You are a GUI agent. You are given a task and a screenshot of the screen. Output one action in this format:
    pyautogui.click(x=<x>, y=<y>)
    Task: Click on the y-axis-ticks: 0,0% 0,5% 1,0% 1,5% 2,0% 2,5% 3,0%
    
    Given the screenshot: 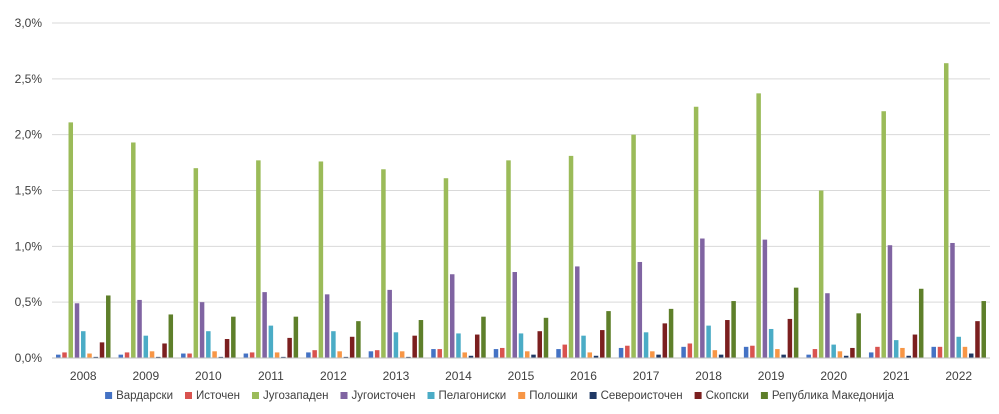 What is the action you would take?
    pyautogui.click(x=29, y=190)
    